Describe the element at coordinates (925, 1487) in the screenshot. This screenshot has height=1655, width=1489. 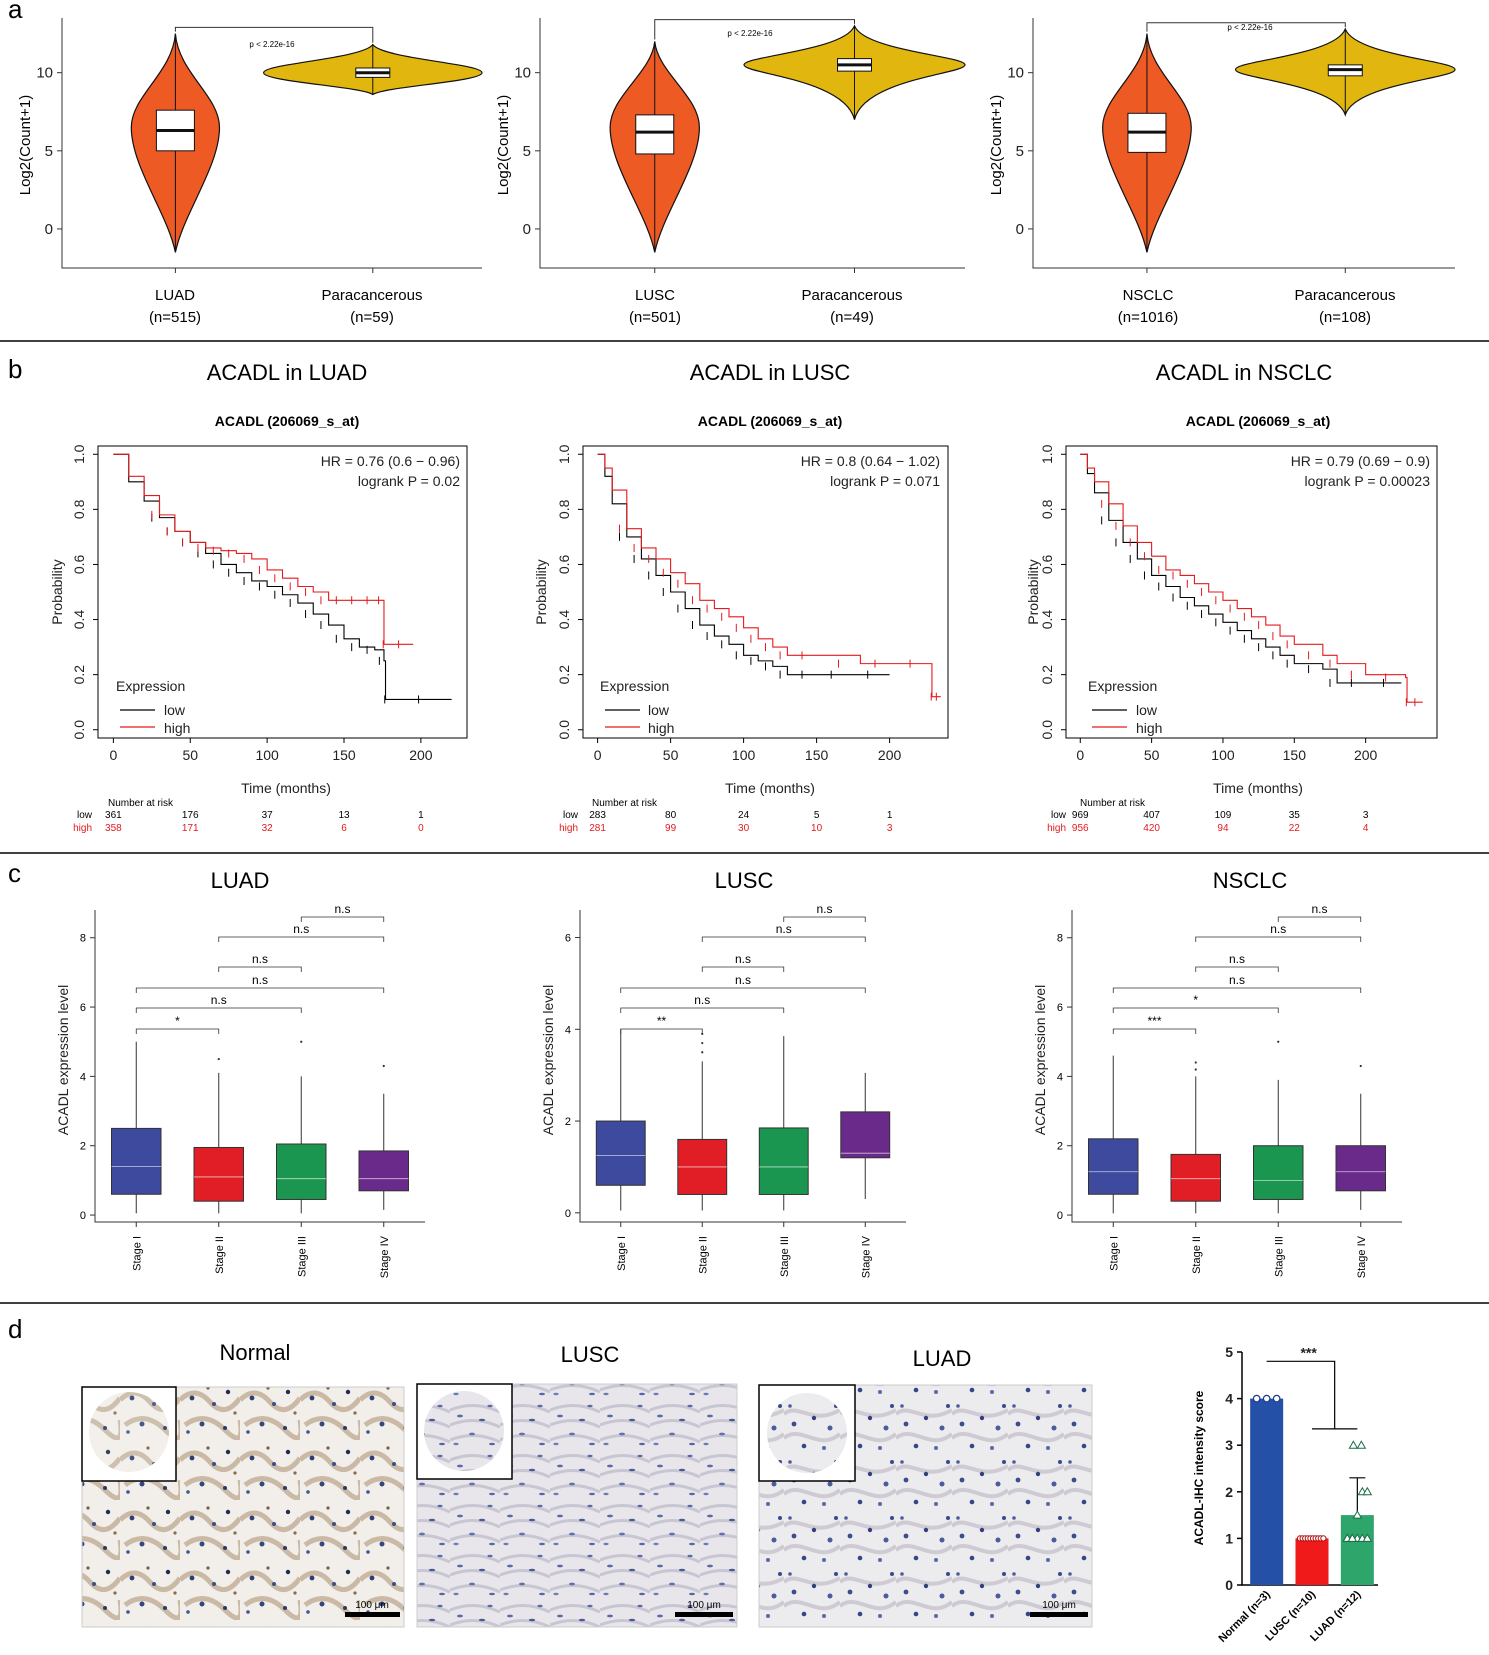
I see `ihc-image-luad: LUAD 100 μm` at that location.